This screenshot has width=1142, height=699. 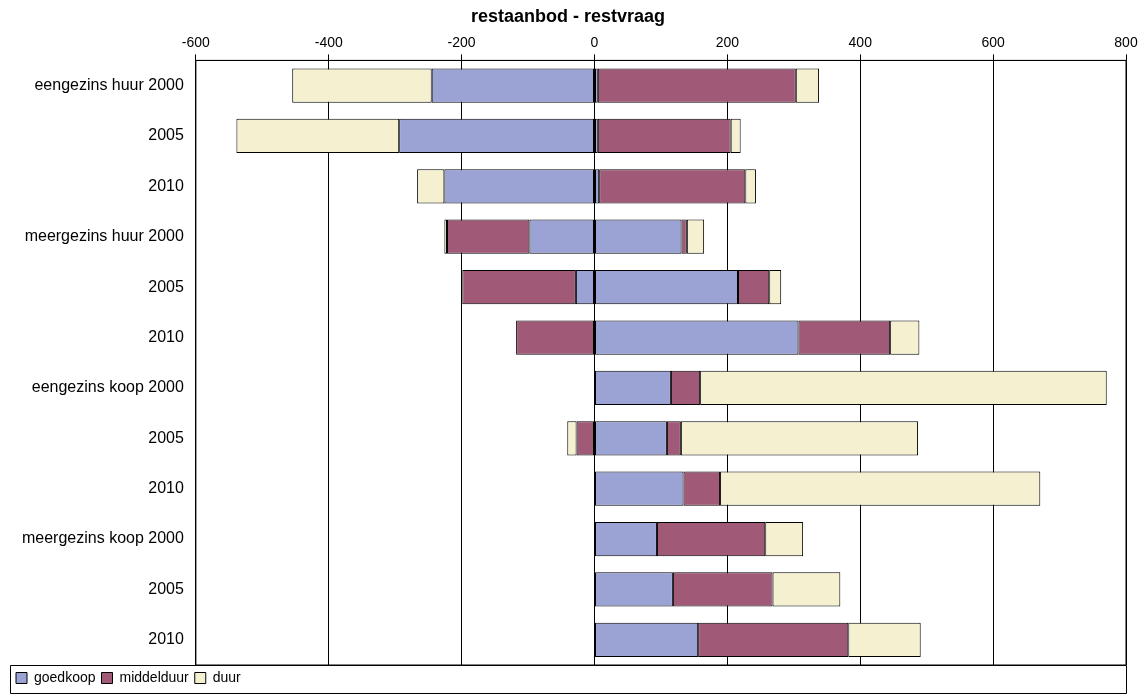 What do you see at coordinates (65, 676) in the screenshot?
I see `legend-label: goedkoop` at bounding box center [65, 676].